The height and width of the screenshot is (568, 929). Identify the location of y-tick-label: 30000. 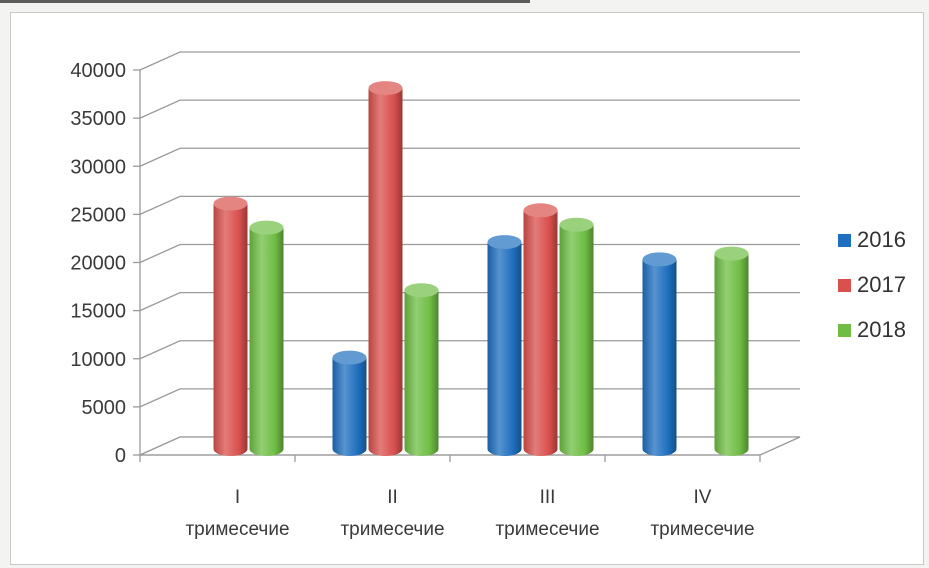
(98, 167).